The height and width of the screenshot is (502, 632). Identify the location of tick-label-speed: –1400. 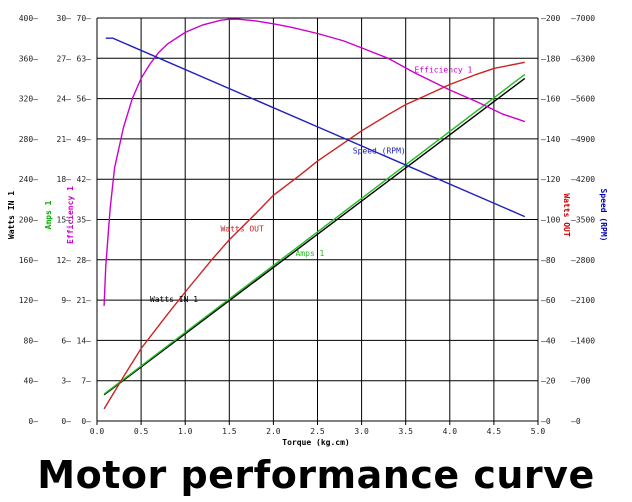
(583, 340).